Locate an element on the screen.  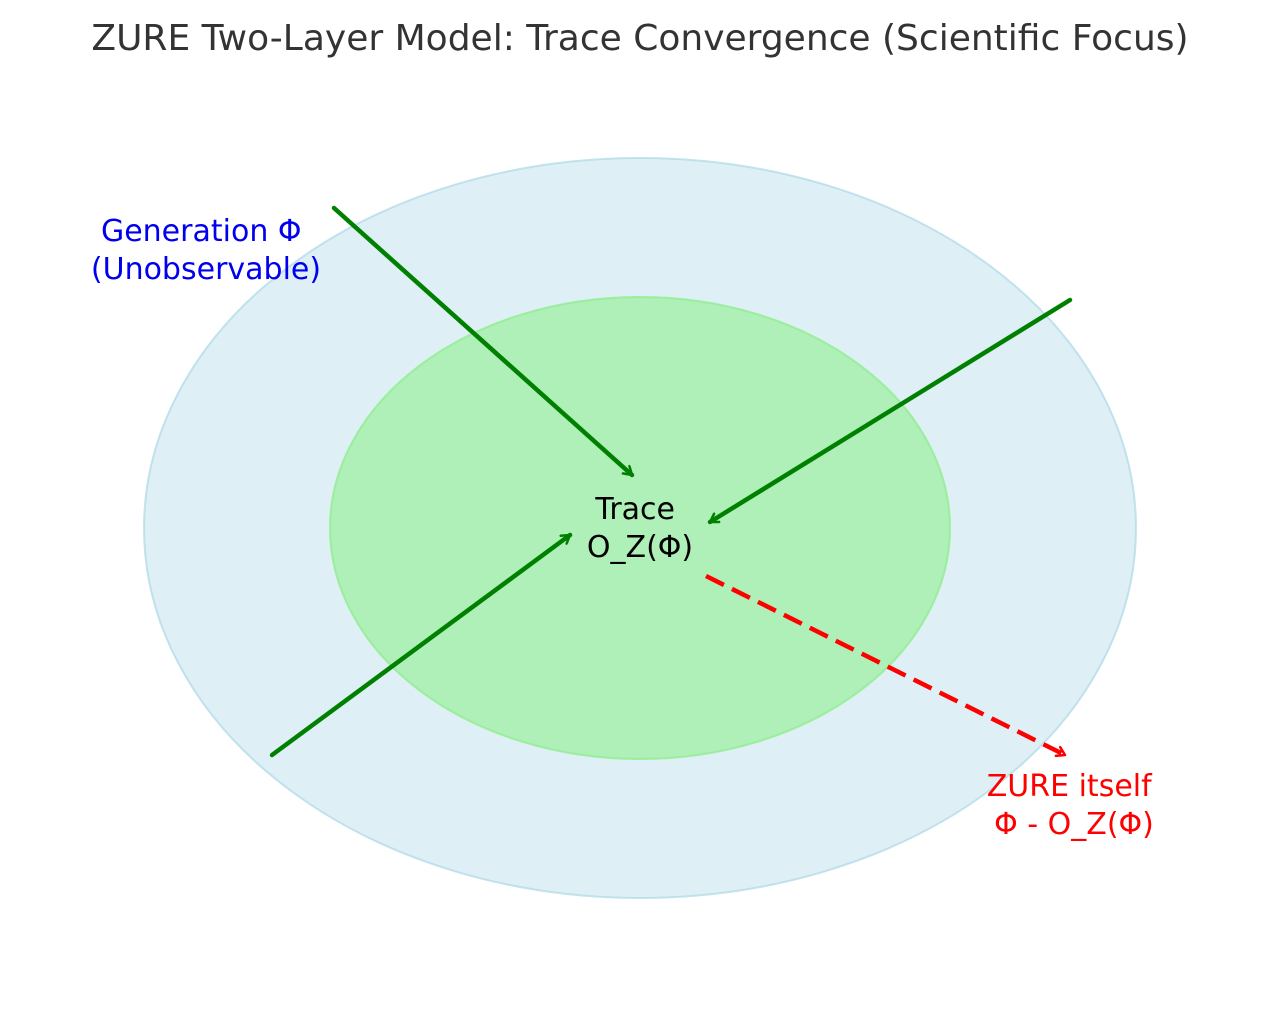
trace-label: Trace O_Z(Φ) is located at coordinates (640, 528).